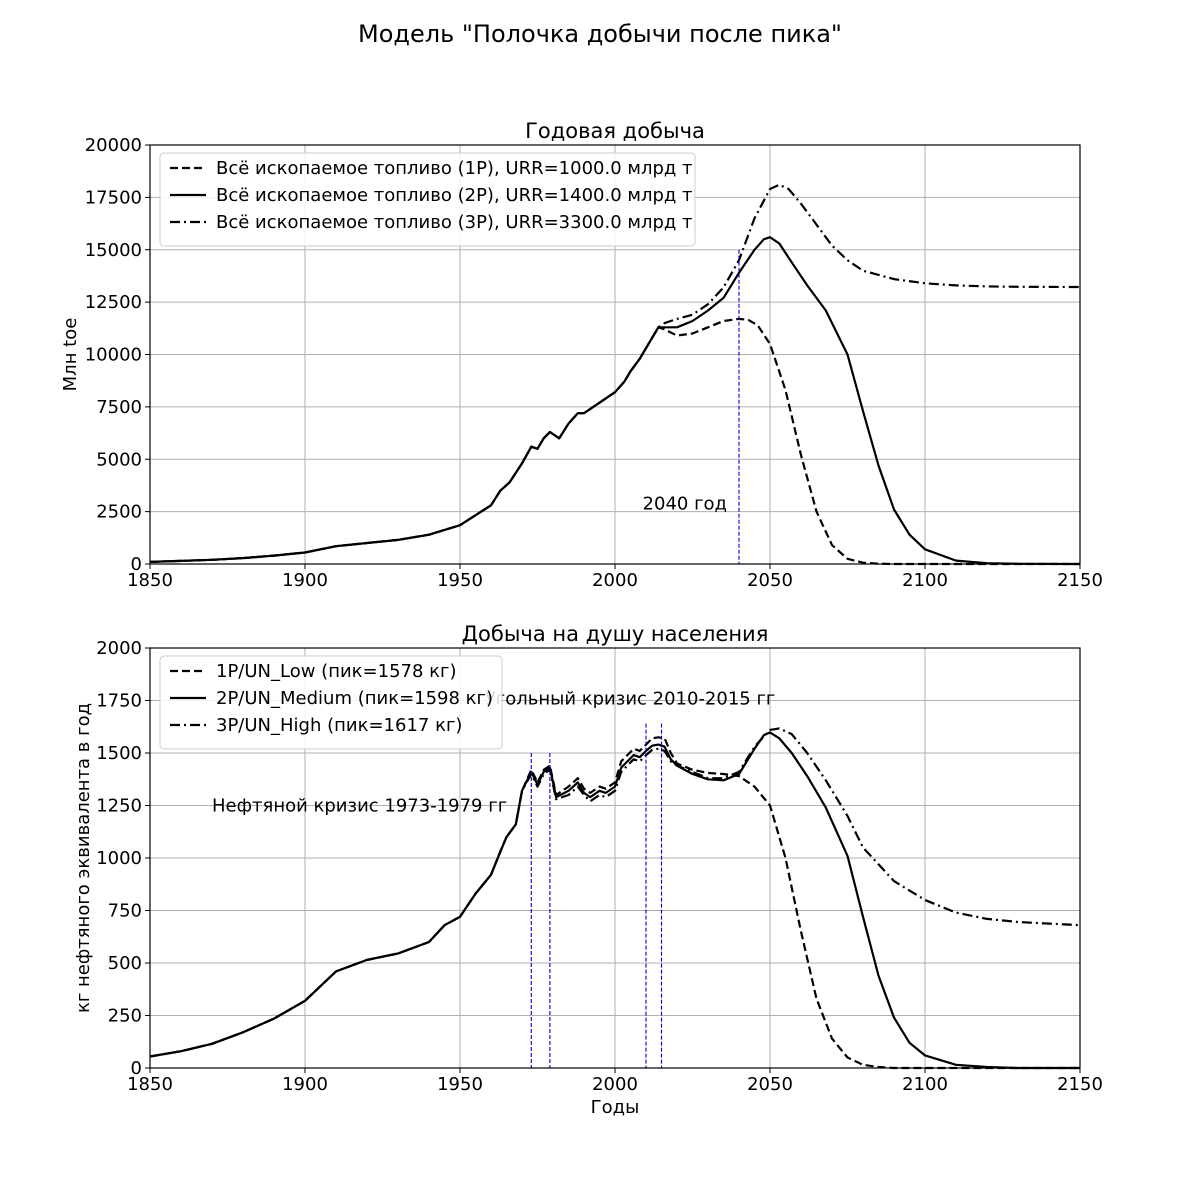 The image size is (1200, 1200). I want to click on y-tick-label: 750, so click(125, 911).